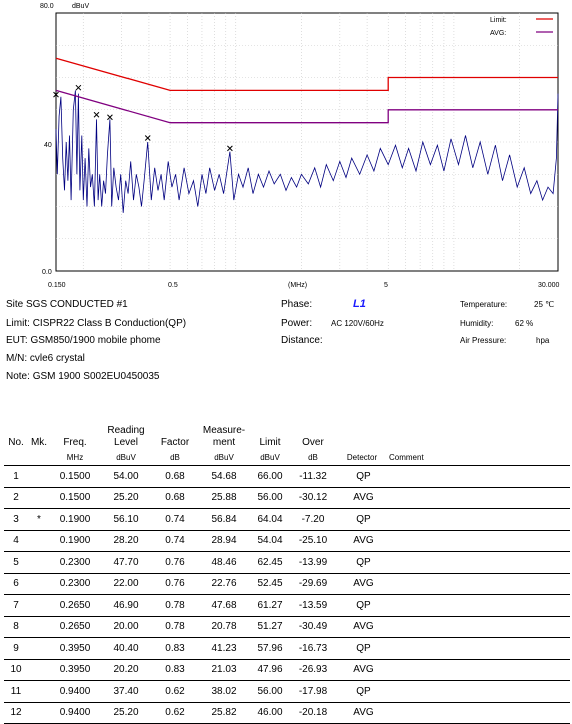 The width and height of the screenshot is (572, 724). Describe the element at coordinates (224, 436) in the screenshot. I see `col-header-measurement: Measure- ment` at that location.